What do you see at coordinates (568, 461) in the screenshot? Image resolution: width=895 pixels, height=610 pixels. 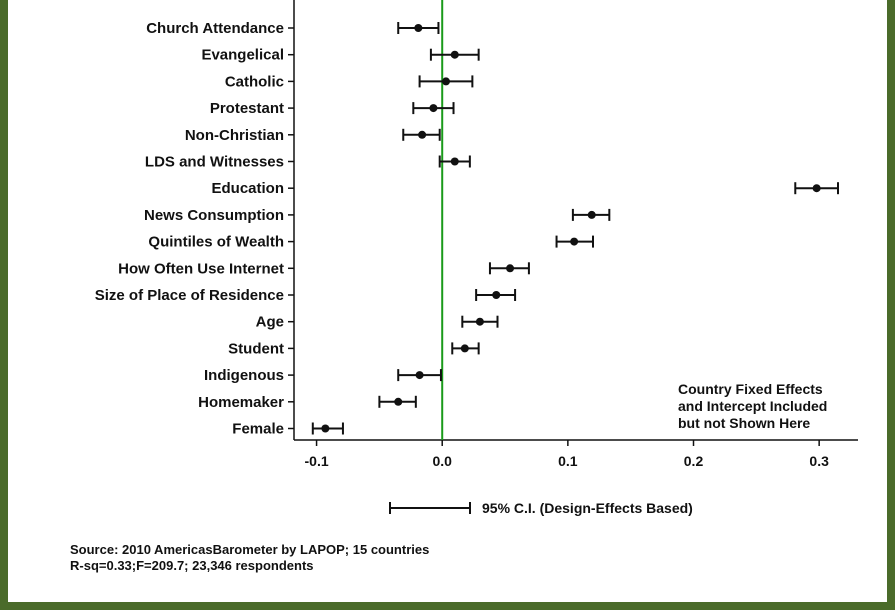 I see `x-tick-label: 0.1` at bounding box center [568, 461].